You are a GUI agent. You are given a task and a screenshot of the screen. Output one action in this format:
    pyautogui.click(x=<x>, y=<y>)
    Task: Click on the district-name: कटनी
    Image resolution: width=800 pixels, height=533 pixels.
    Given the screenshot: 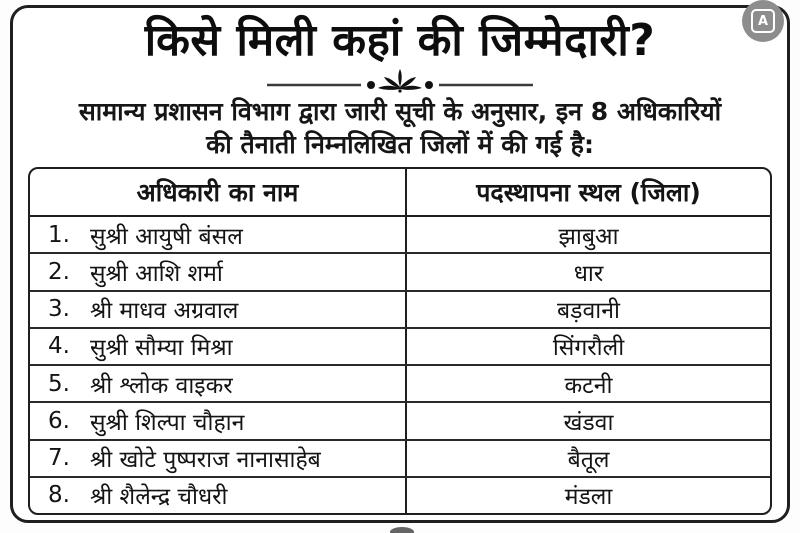 What is the action you would take?
    pyautogui.click(x=587, y=384)
    